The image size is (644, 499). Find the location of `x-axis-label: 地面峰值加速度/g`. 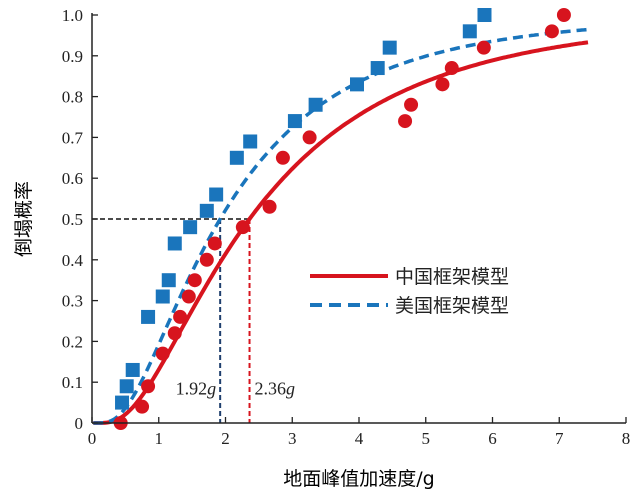

x-axis-label: 地面峰值加速度/g is located at coordinates (358, 479).